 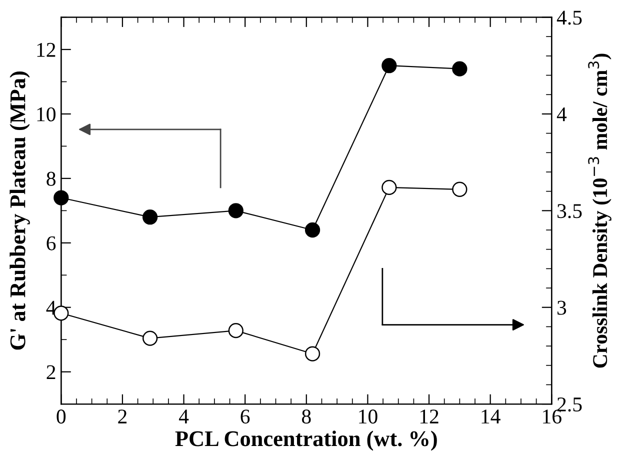 What do you see at coordinates (306, 417) in the screenshot?
I see `x-tick-label: 8` at bounding box center [306, 417].